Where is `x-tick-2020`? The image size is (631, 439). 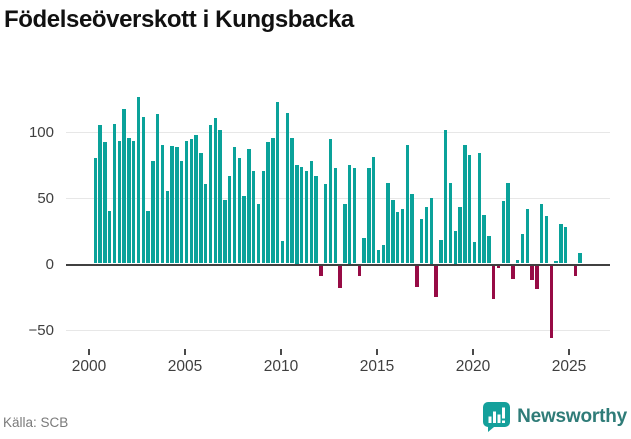
x-tick-2020 is located at coordinates (473, 352).